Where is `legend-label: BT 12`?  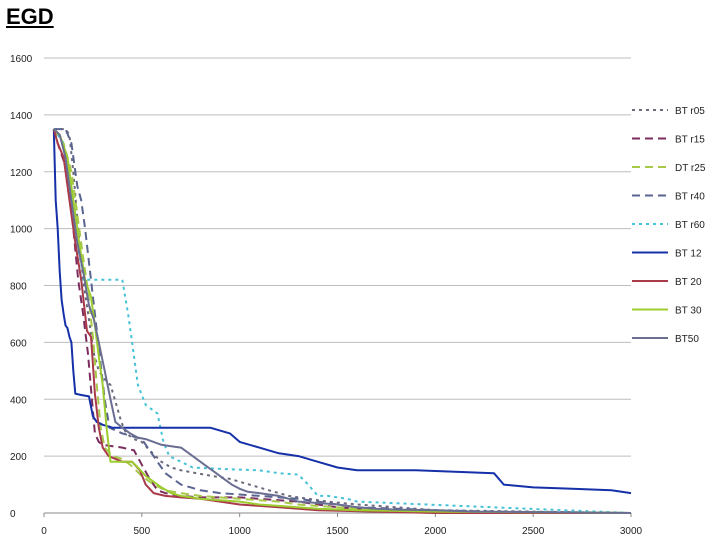
legend-label: BT 12 is located at coordinates (688, 254).